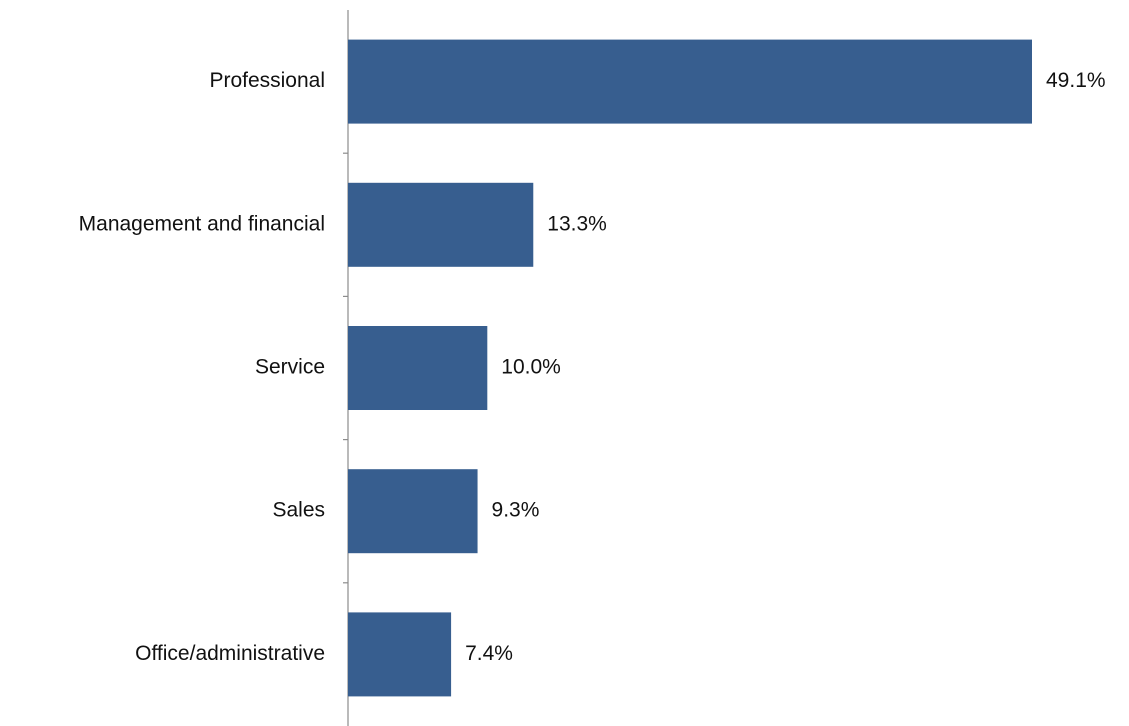 Image resolution: width=1129 pixels, height=726 pixels. What do you see at coordinates (230, 653) in the screenshot?
I see `y-tick-label: Office/administrative` at bounding box center [230, 653].